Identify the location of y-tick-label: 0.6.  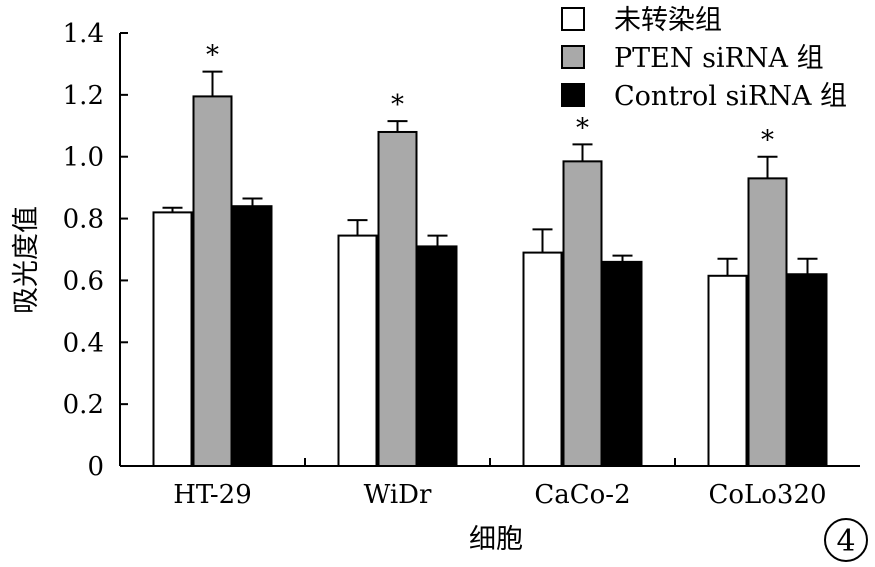
(83, 281).